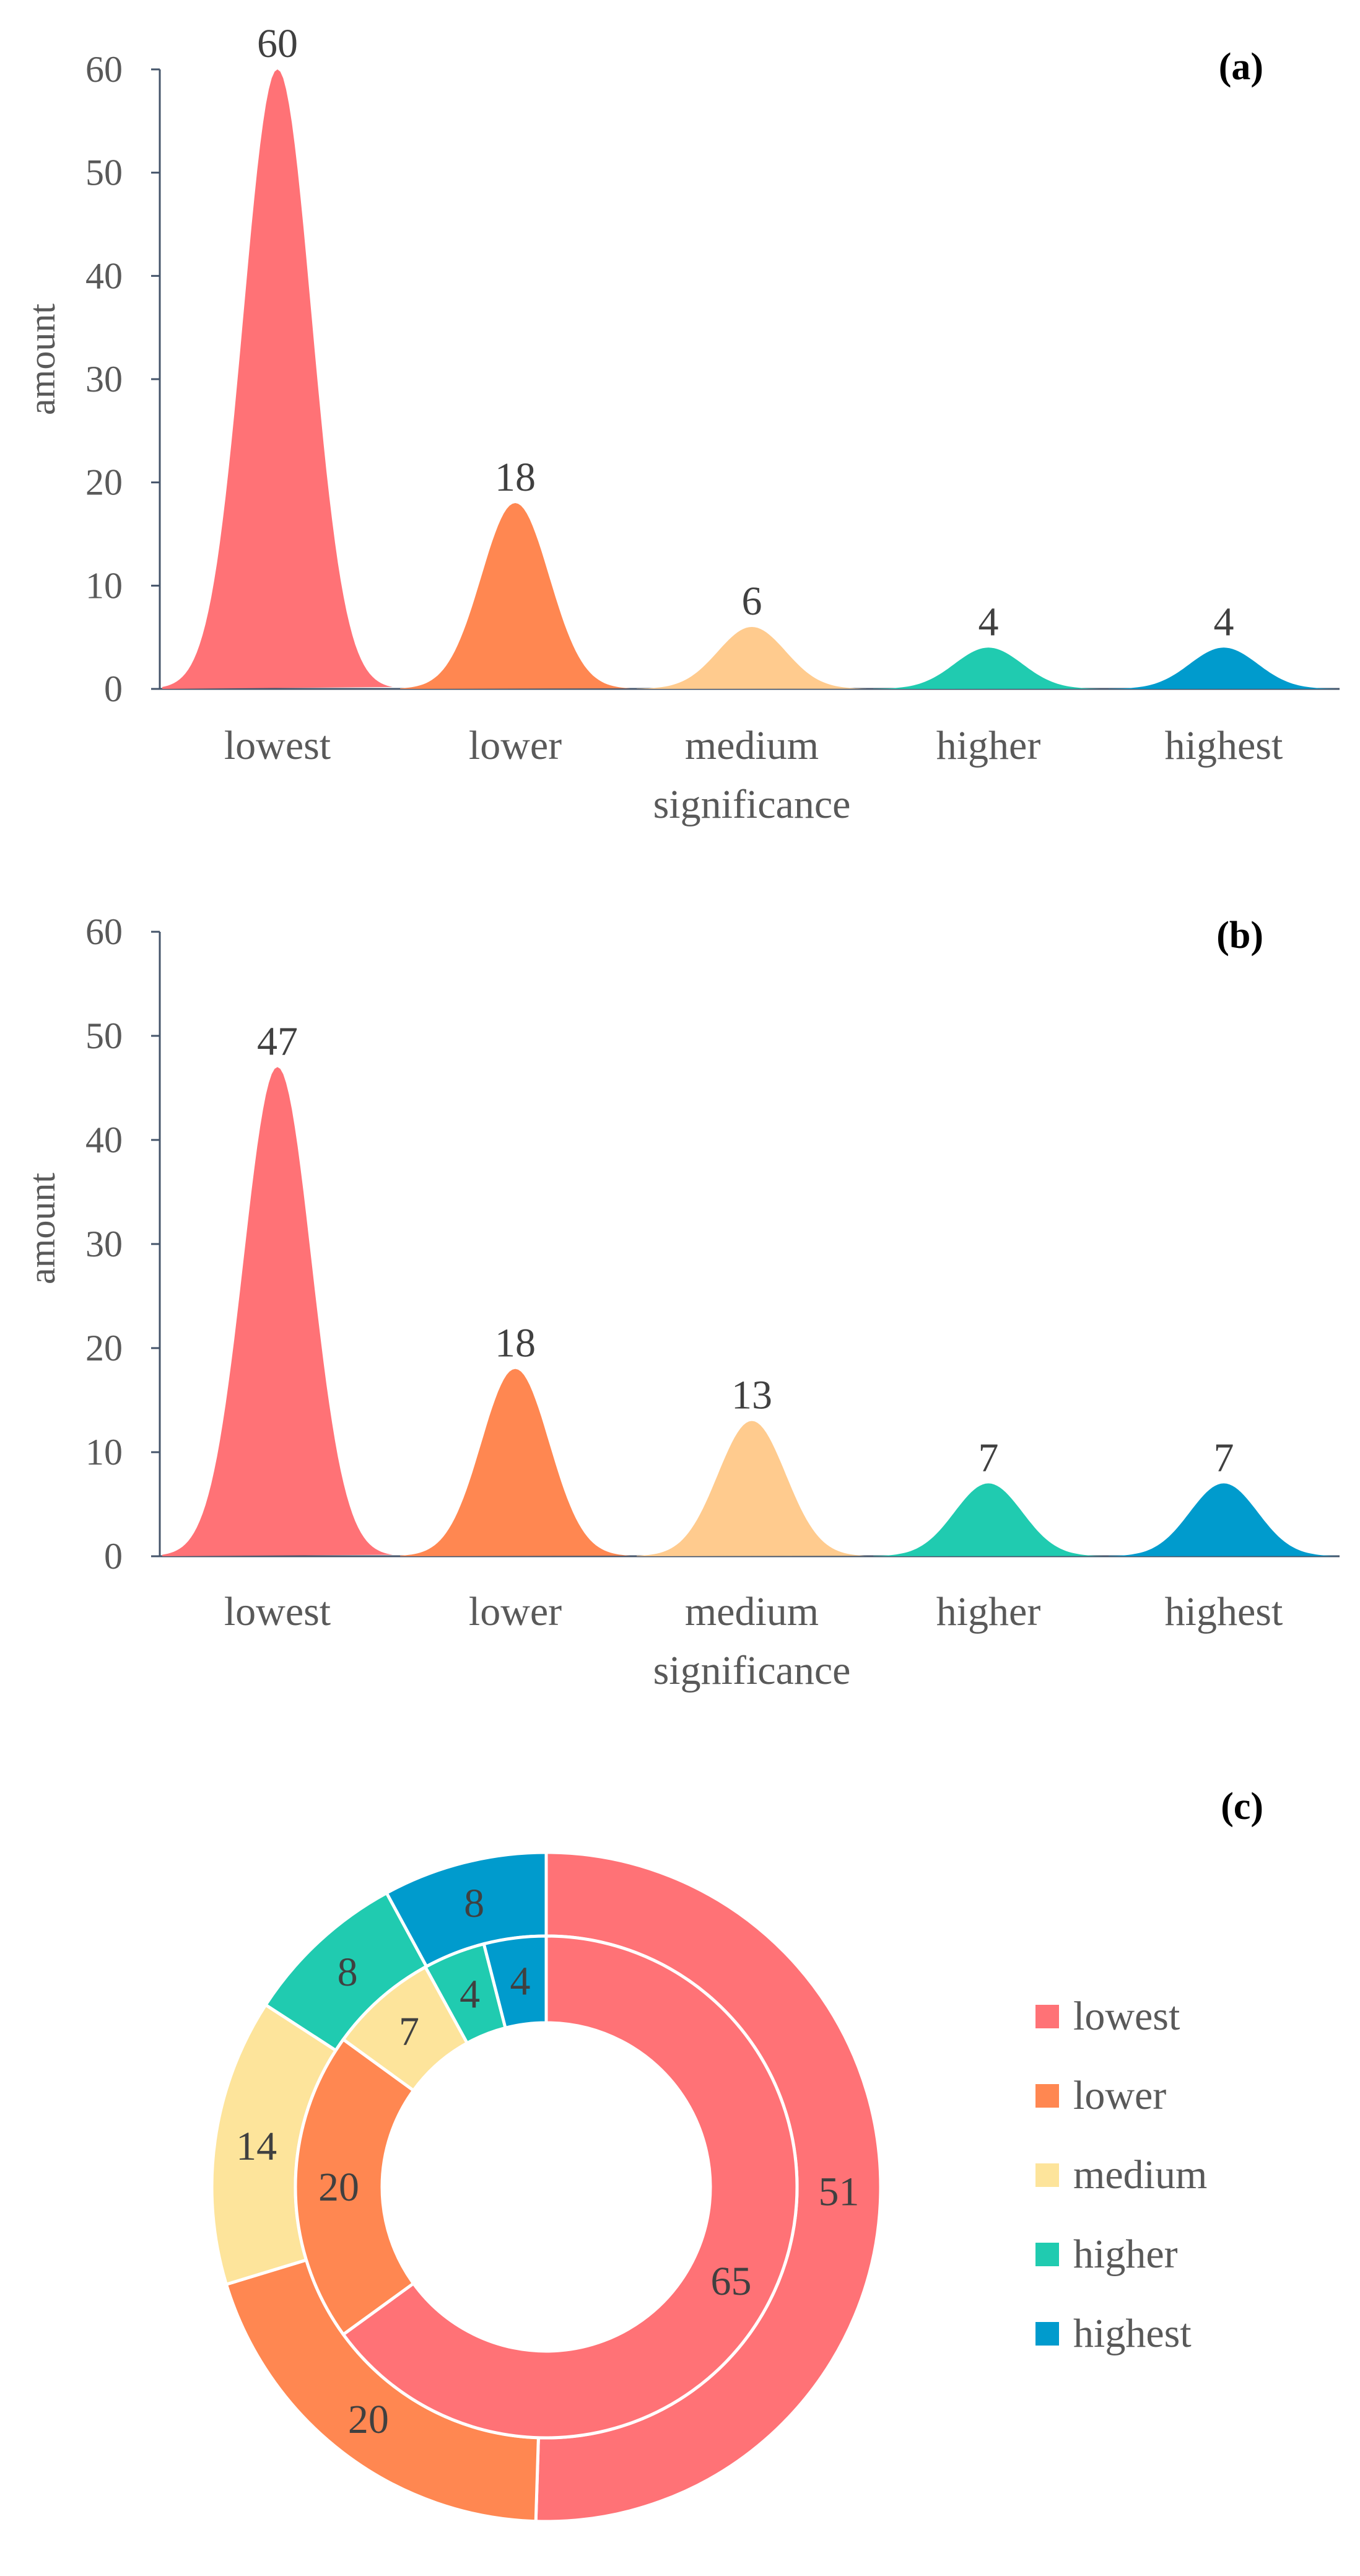  Describe the element at coordinates (470, 1994) in the screenshot. I see `inner-ring-label-higher: 4` at that location.